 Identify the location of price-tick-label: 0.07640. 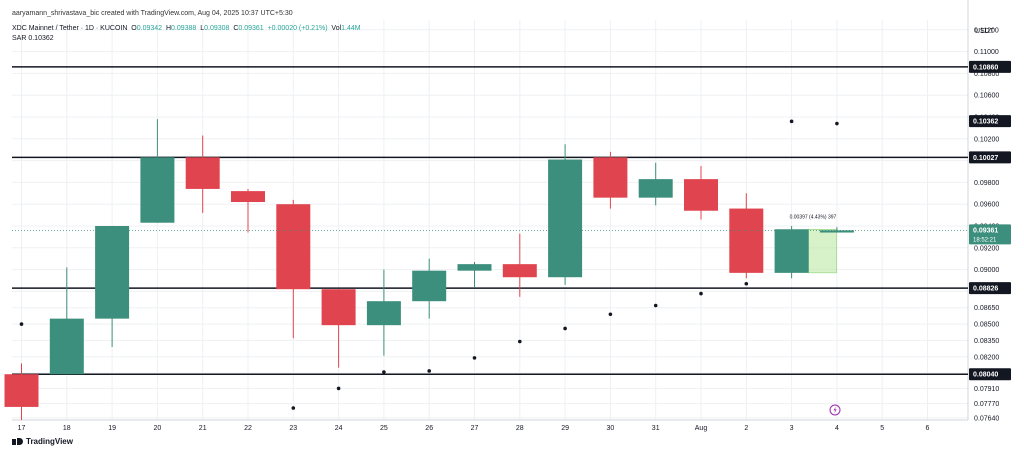
(986, 418).